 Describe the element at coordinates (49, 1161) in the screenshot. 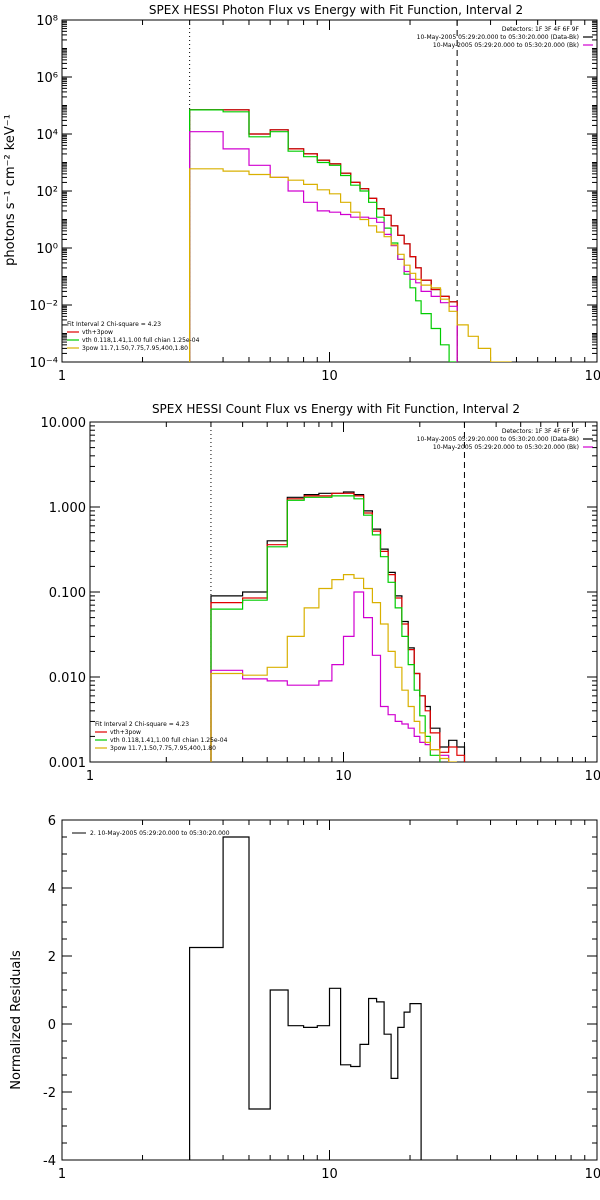

I see `residual-y-tick-label: -4` at that location.